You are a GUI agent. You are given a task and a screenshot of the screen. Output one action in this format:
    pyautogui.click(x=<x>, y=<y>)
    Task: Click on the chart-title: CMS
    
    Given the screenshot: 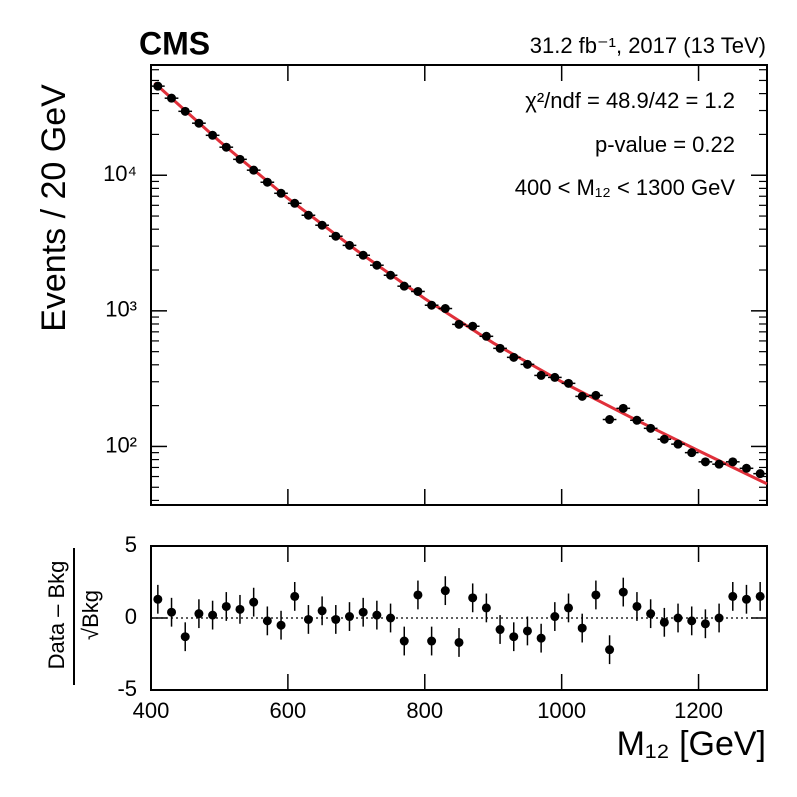 What is the action you would take?
    pyautogui.click(x=174, y=43)
    